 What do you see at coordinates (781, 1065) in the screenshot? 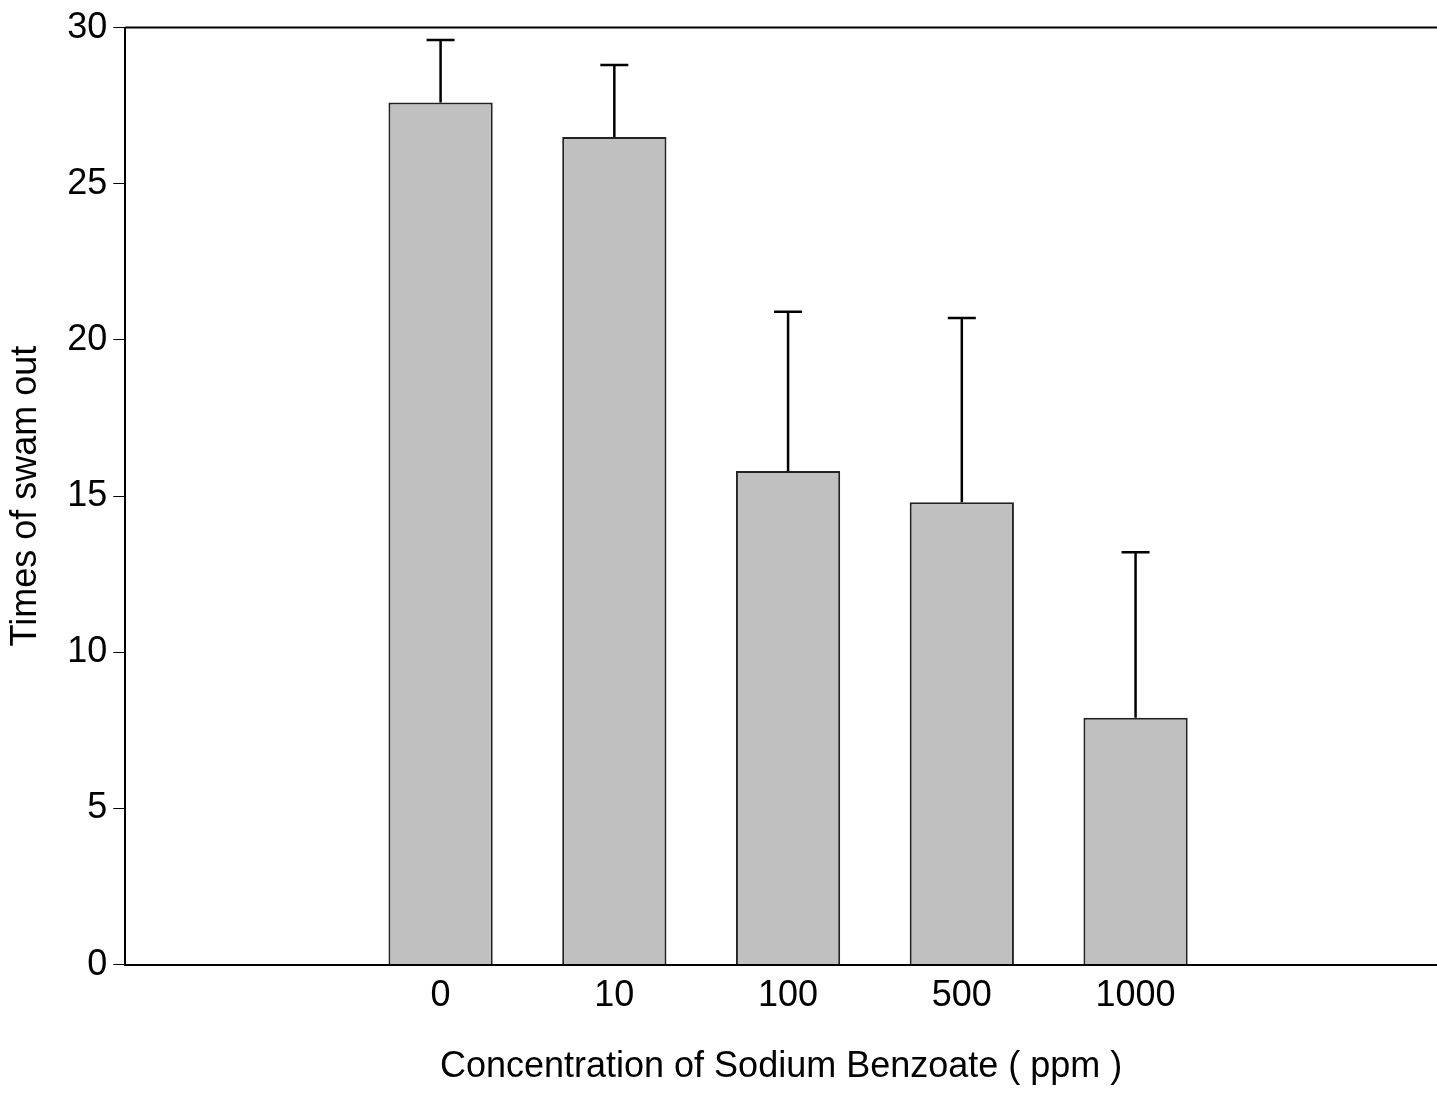
I see `x-axis-title: Concentration of Sodium Benzoate ( ppm )` at bounding box center [781, 1065].